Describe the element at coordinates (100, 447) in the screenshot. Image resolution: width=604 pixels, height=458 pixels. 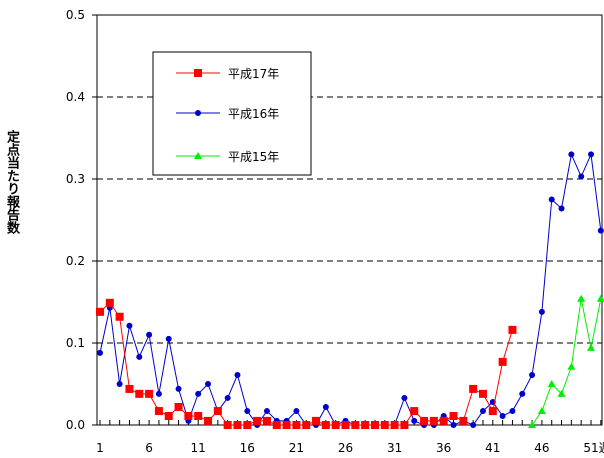
I see `x-tick-label: 1` at that location.